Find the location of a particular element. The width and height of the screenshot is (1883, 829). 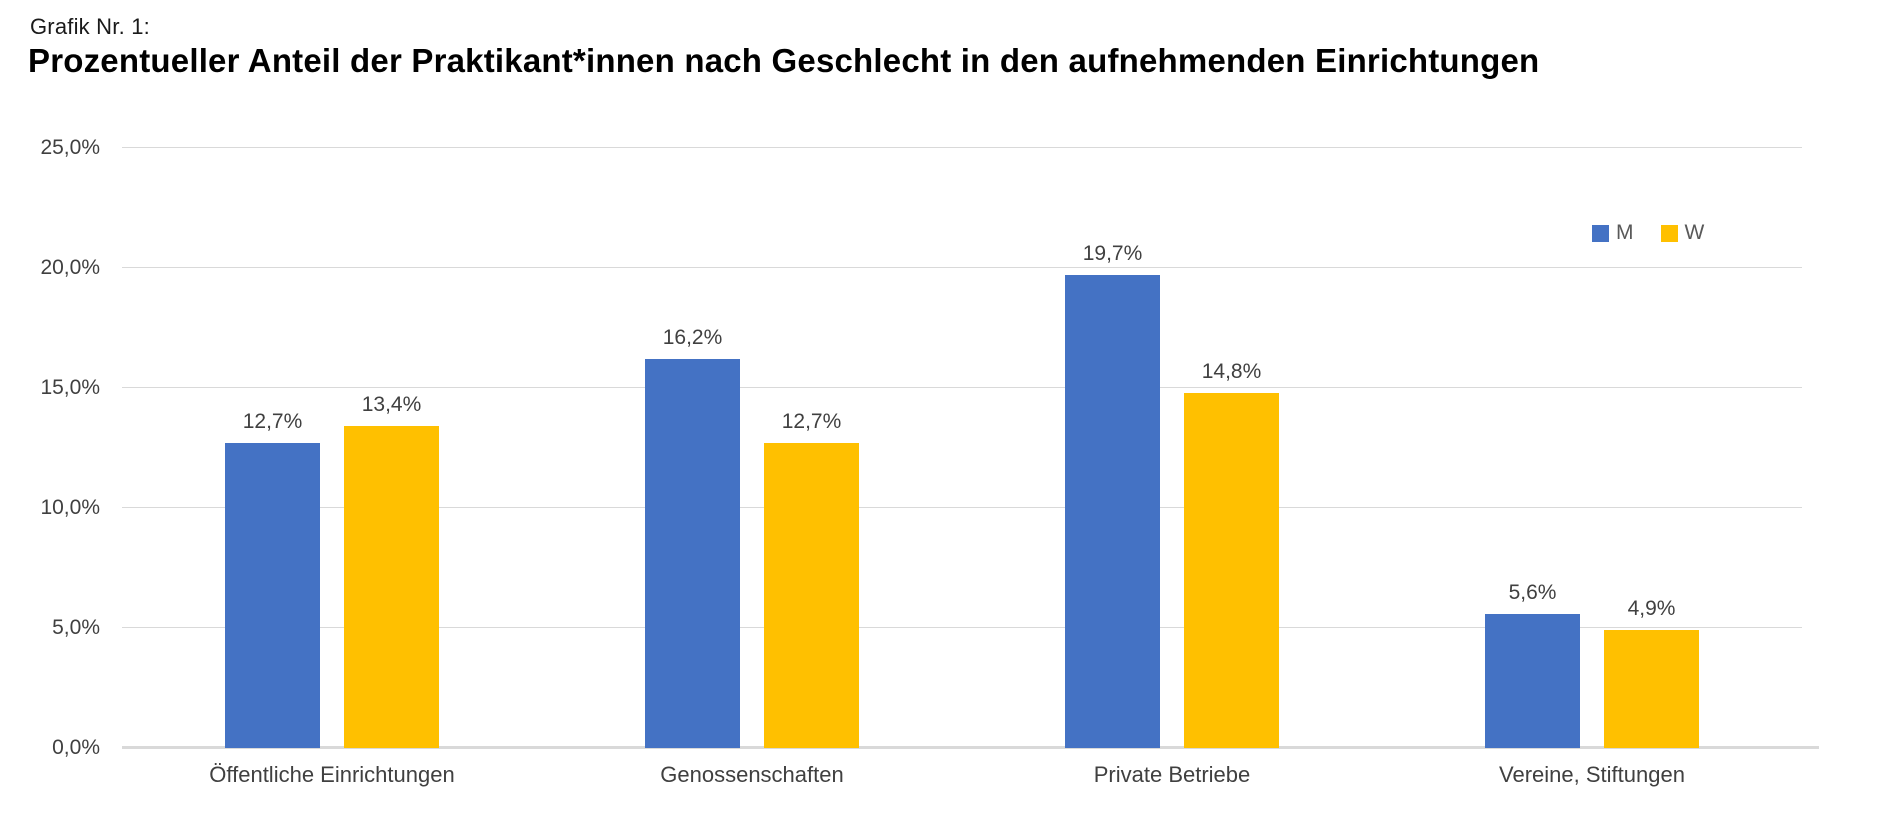

data-label: 14,8% is located at coordinates (1231, 371).